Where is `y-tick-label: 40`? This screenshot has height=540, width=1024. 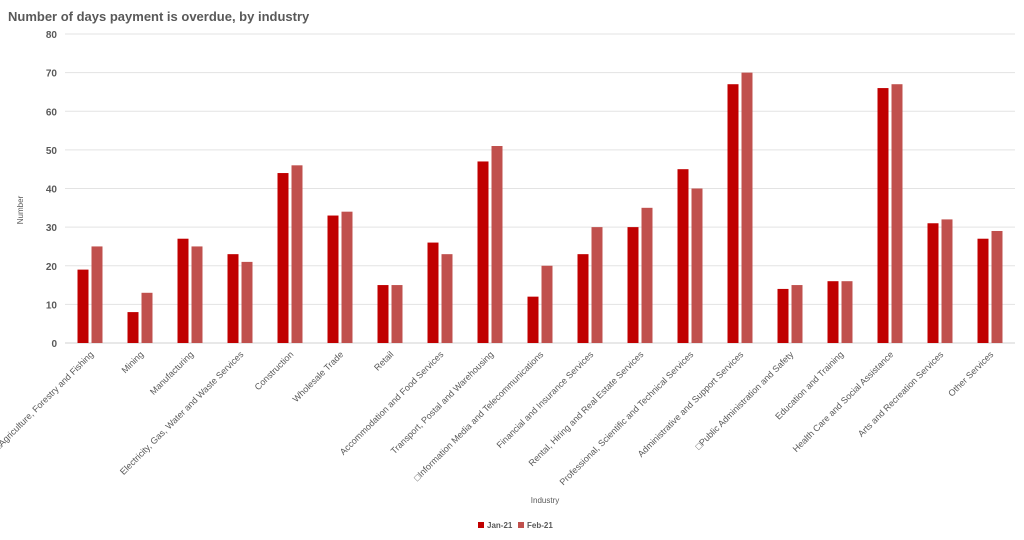 y-tick-label: 40 is located at coordinates (52, 190).